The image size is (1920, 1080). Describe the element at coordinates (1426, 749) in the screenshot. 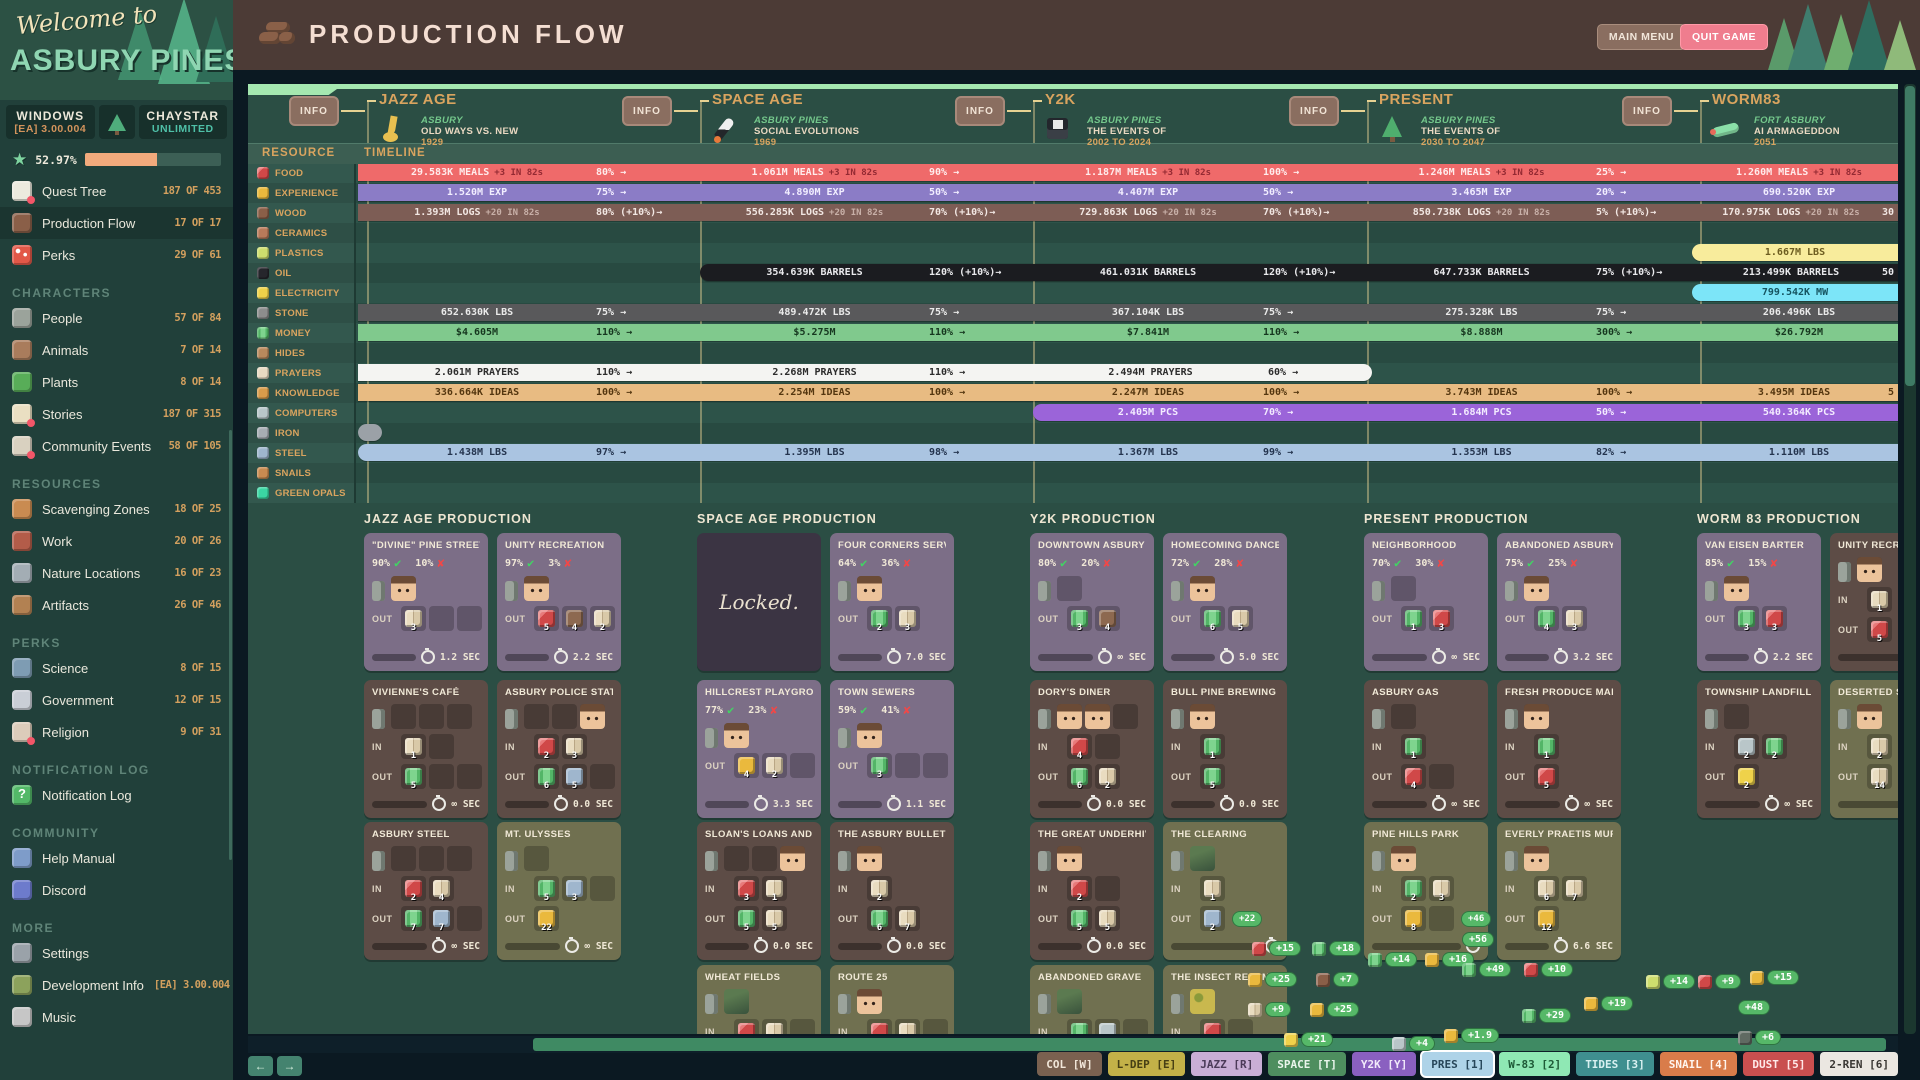

I see `production-card-asbury-gas: ASBURY GAS IN 1 OUT 4 ∞ SEC` at that location.